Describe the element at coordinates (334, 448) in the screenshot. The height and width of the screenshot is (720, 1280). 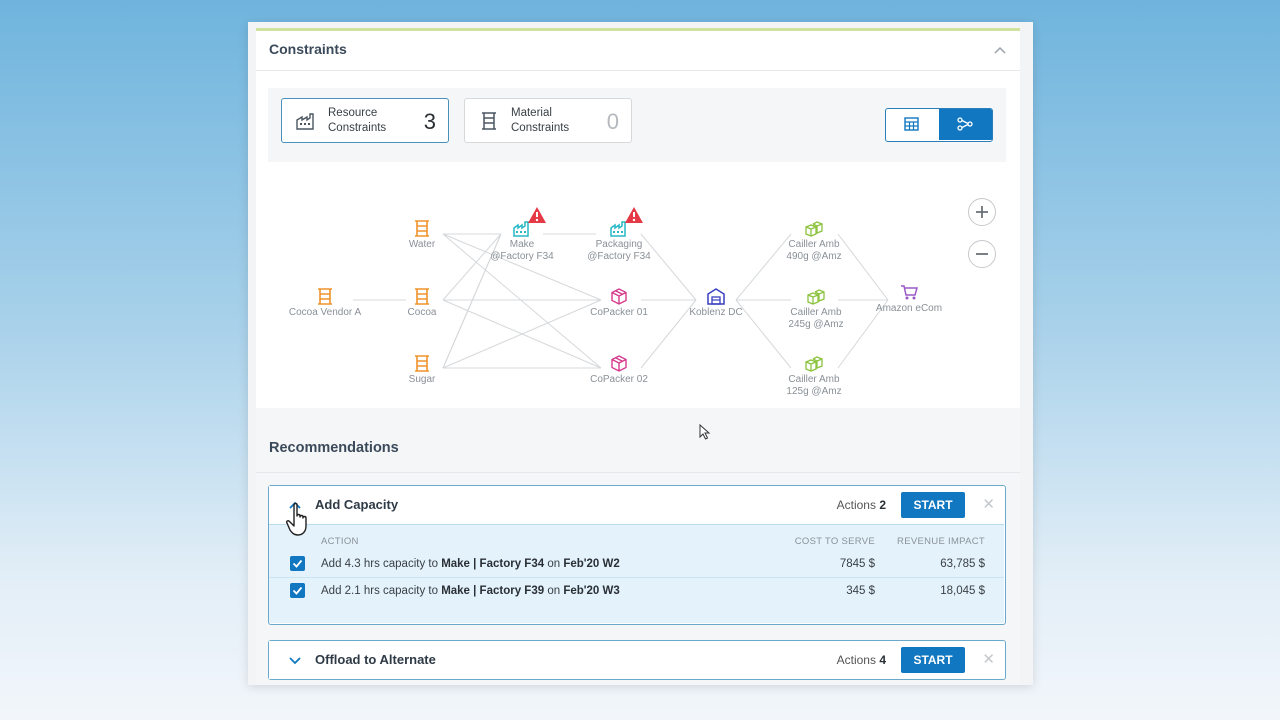
I see `recommendations-title: Recommendations` at that location.